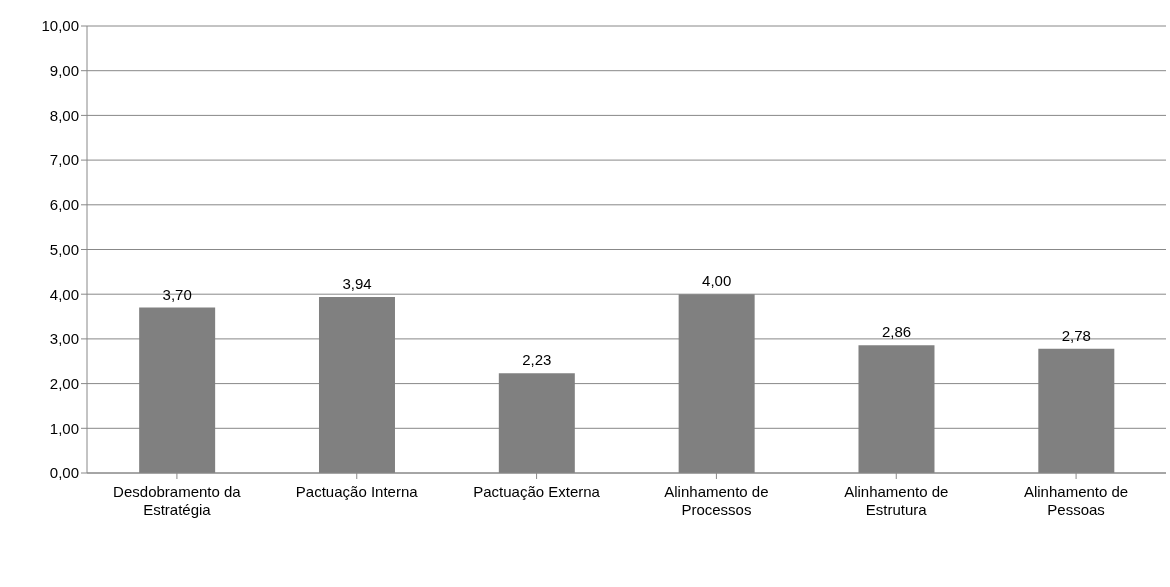 This screenshot has height=587, width=1170. What do you see at coordinates (537, 491) in the screenshot?
I see `x-tick-label: Pactuação Externa` at bounding box center [537, 491].